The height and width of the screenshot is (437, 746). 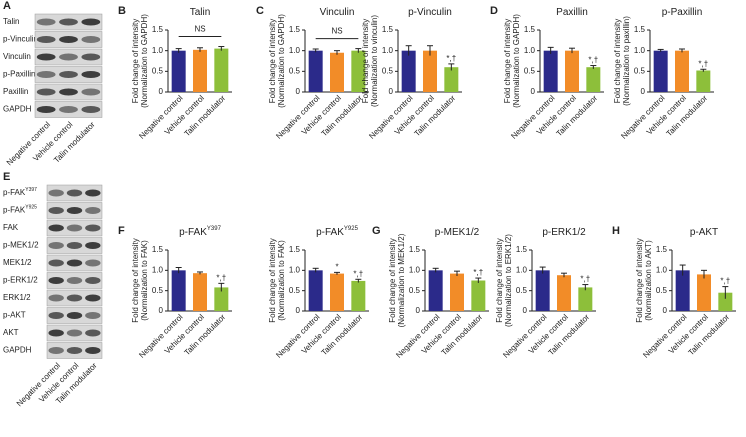 I want to click on y-axis-label: (Normalization to paxillin), so click(x=626, y=61).